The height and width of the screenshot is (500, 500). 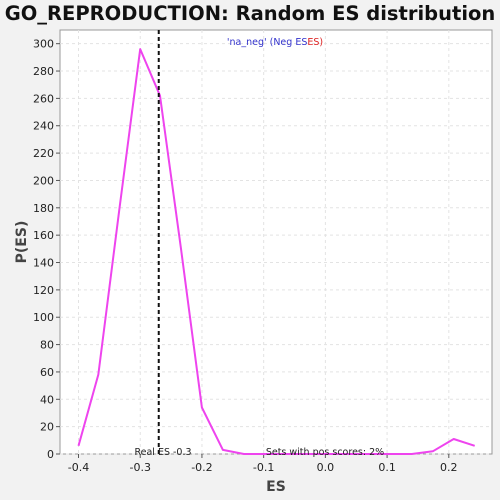 I want to click on x-tick-label: 0.2, so click(x=449, y=467).